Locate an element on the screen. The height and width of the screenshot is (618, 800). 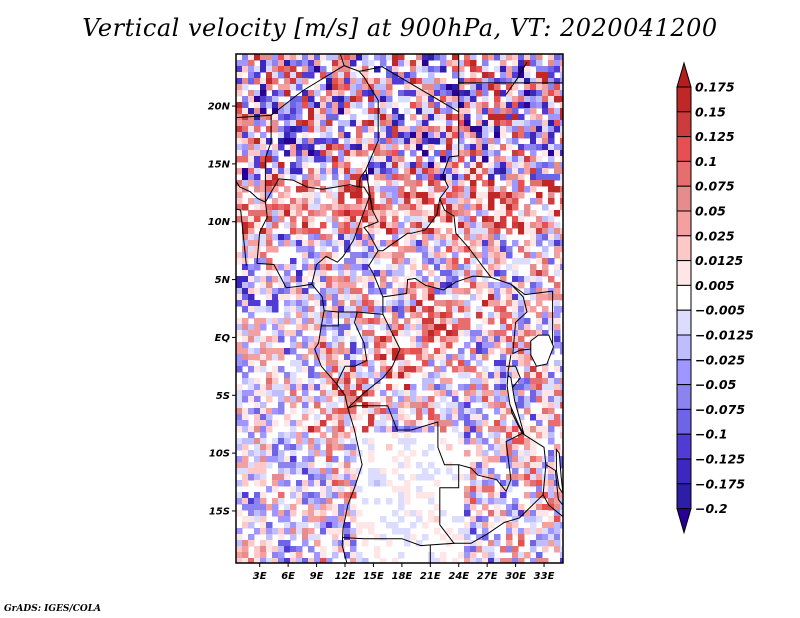
colorbar-tick-label: 0.1 is located at coordinates (706, 161).